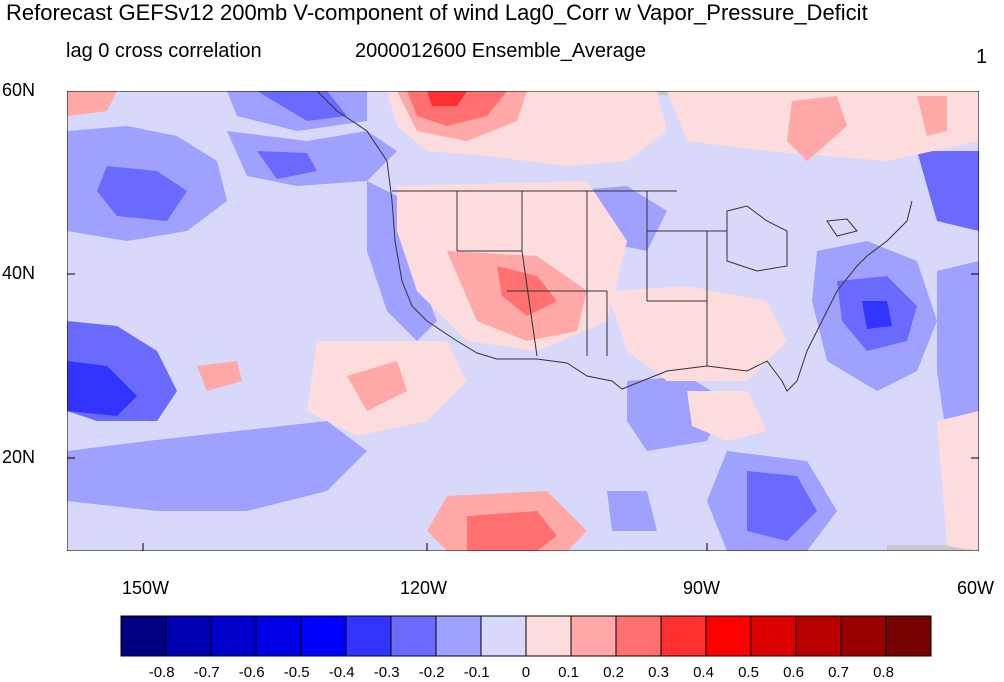 This screenshot has height=682, width=1004. Describe the element at coordinates (19, 90) in the screenshot. I see `lat-label: 60N` at that location.